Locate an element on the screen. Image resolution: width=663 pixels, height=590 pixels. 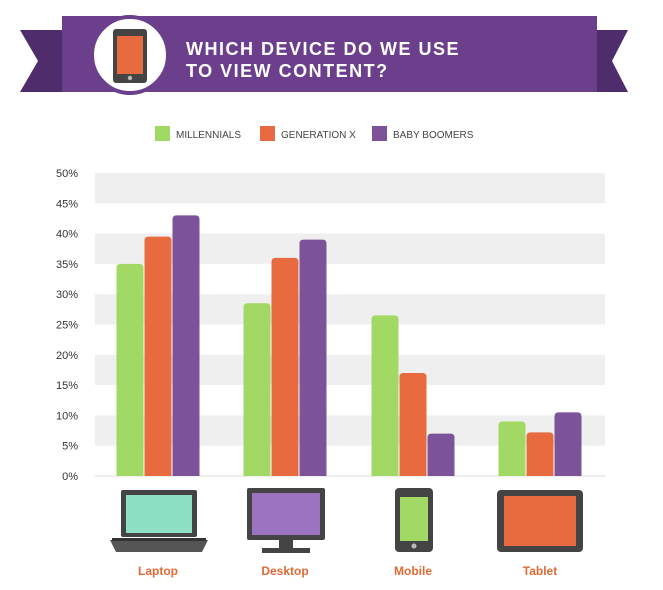
y-tick-label: 40% is located at coordinates (67, 235).